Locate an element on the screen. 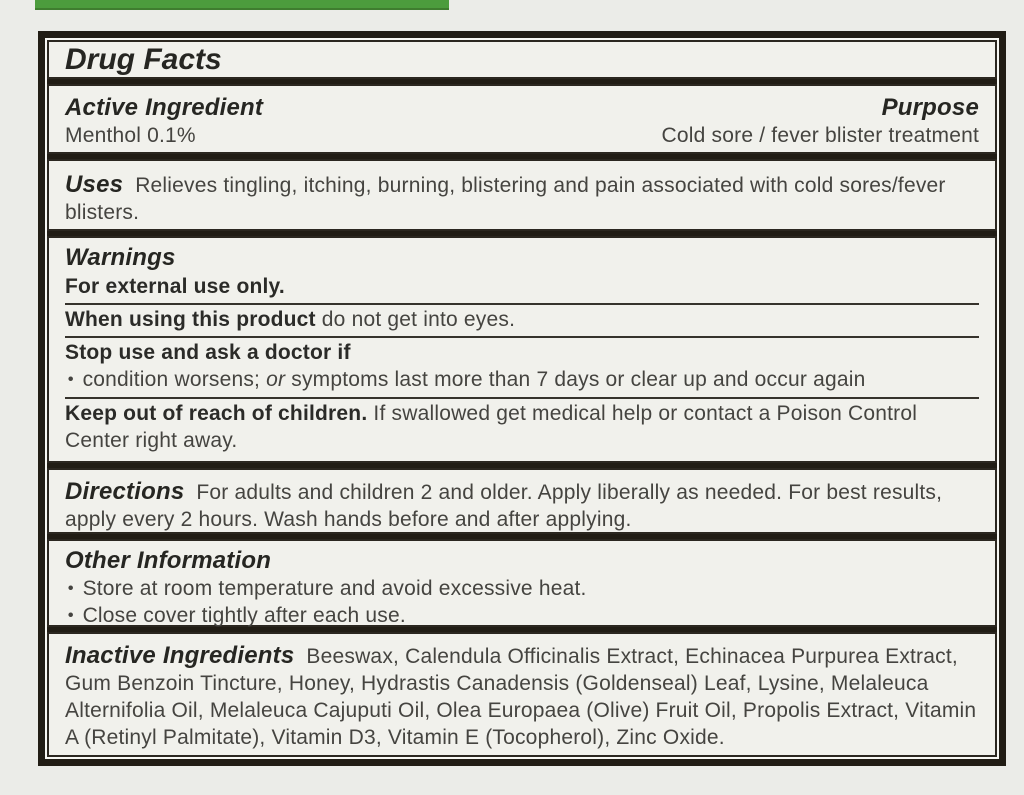 Image resolution: width=1024 pixels, height=795 pixels. warnings-heading: Warnings is located at coordinates (120, 257).